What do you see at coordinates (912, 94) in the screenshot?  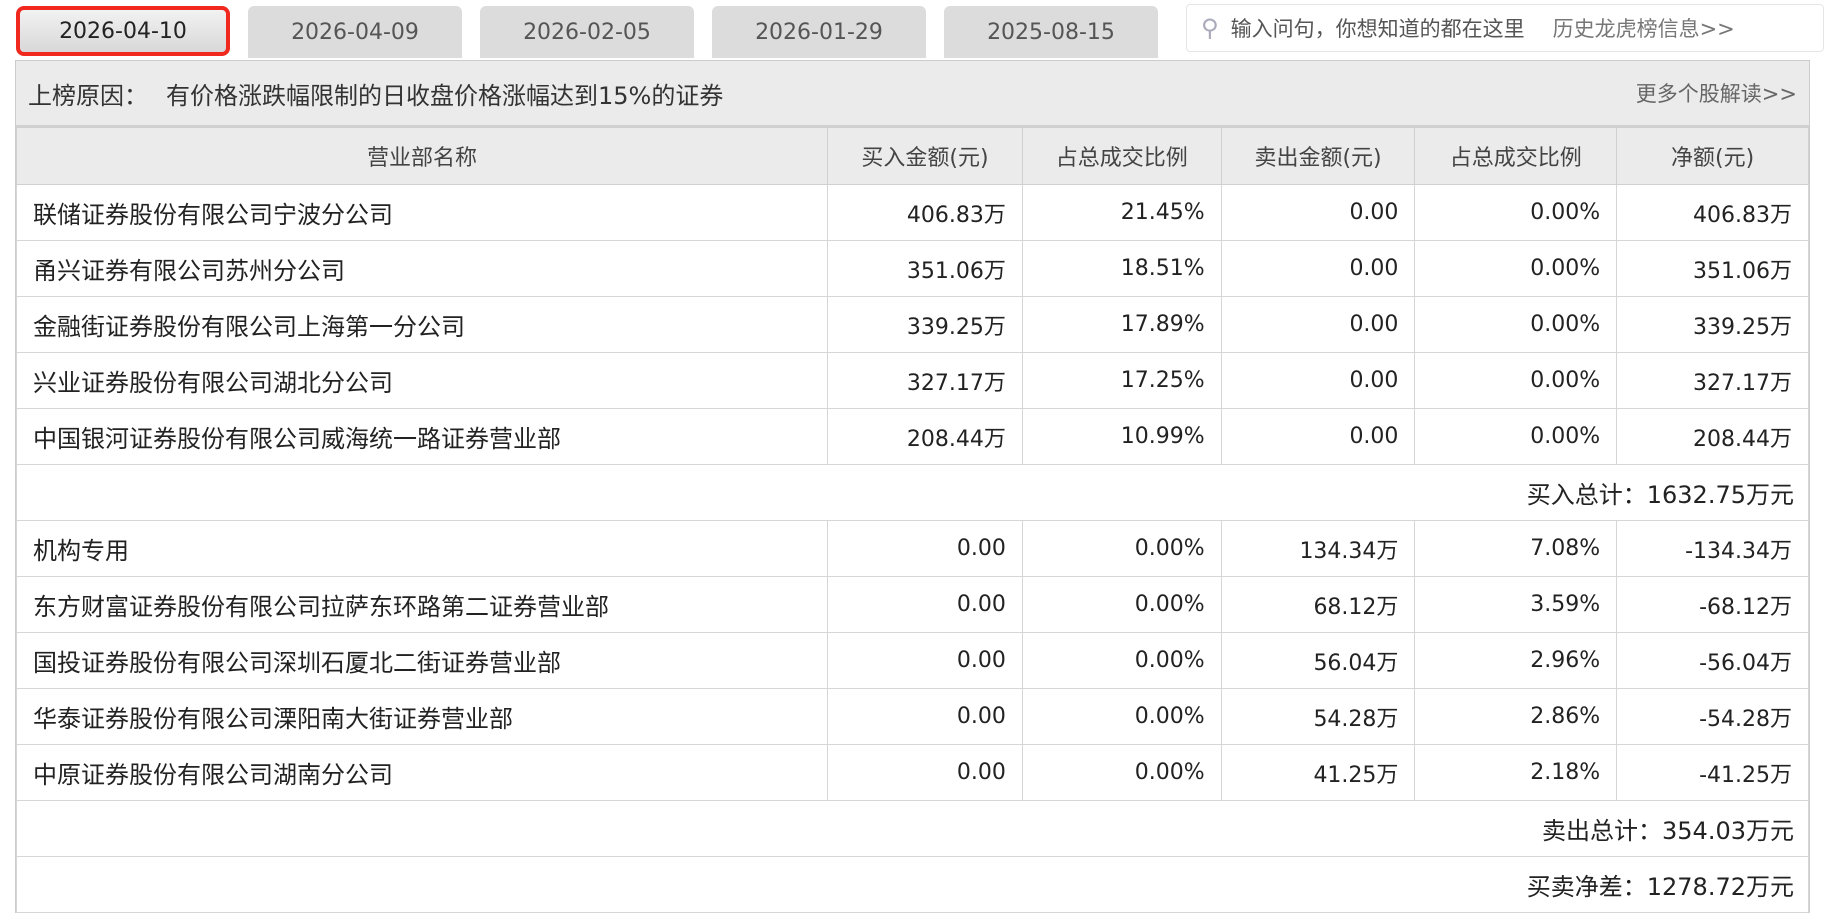 I see `reason-bar: 上榜原因： 有价格涨跌幅限制的日收盘价格涨幅达到15%的证券 更多个股解读>>` at bounding box center [912, 94].